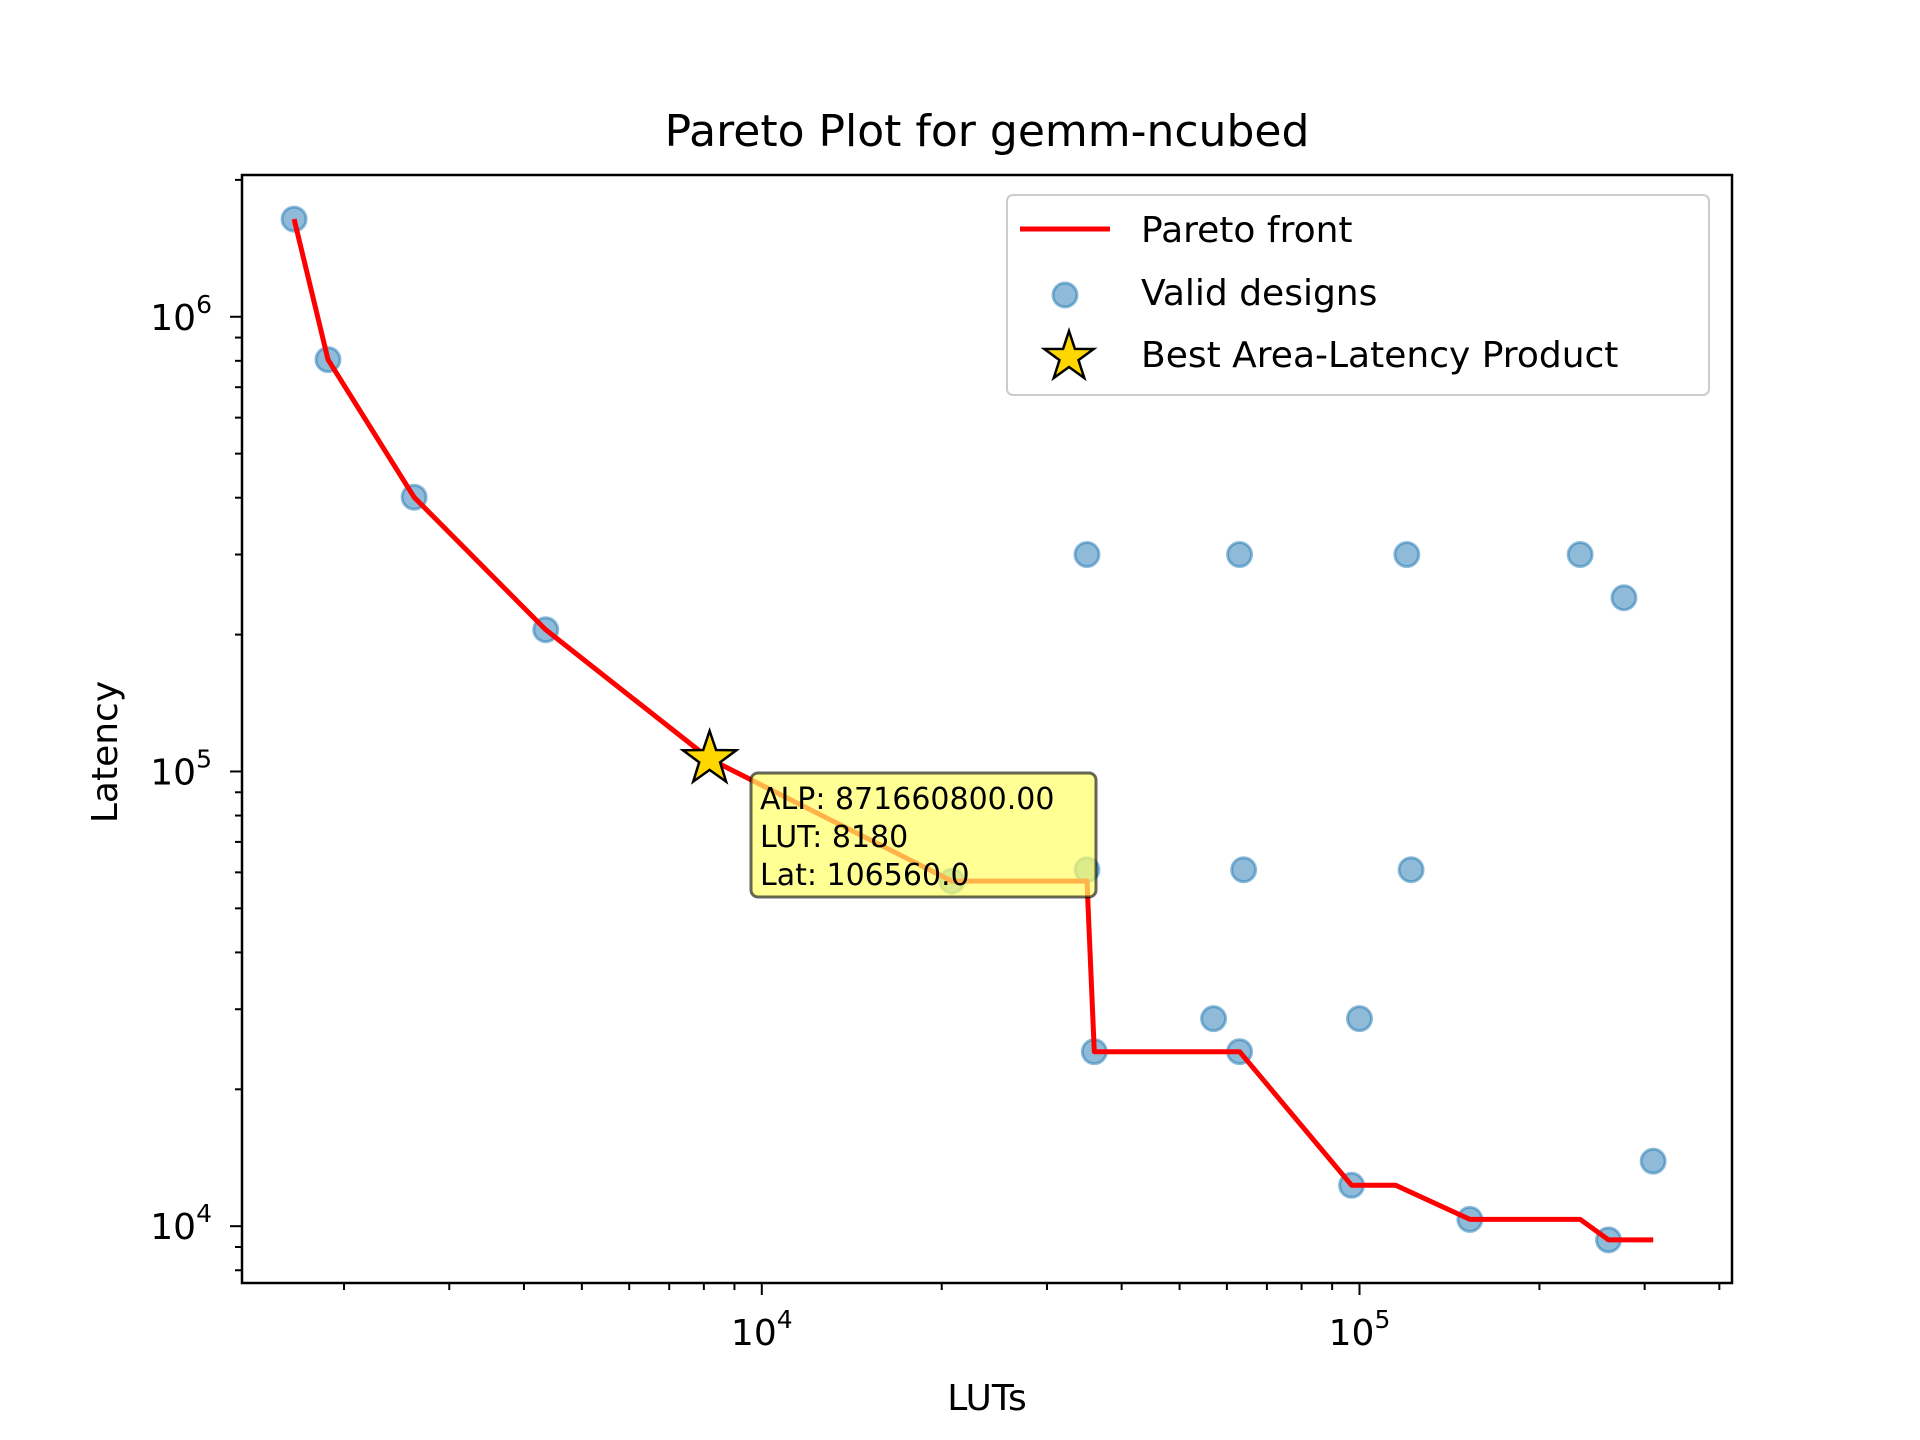 The height and width of the screenshot is (1440, 1920). What do you see at coordinates (710, 755) in the screenshot?
I see `best-alp-star` at bounding box center [710, 755].